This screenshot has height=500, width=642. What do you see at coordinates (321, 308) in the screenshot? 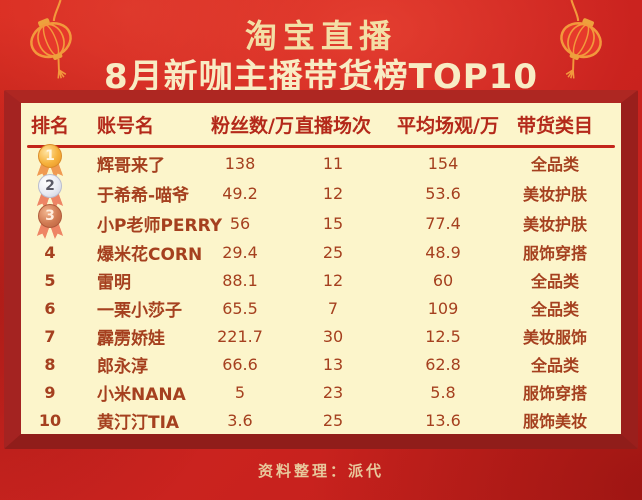
I see `table-row: 6 一栗小莎子 65.5 7 109 全品类` at bounding box center [321, 308].